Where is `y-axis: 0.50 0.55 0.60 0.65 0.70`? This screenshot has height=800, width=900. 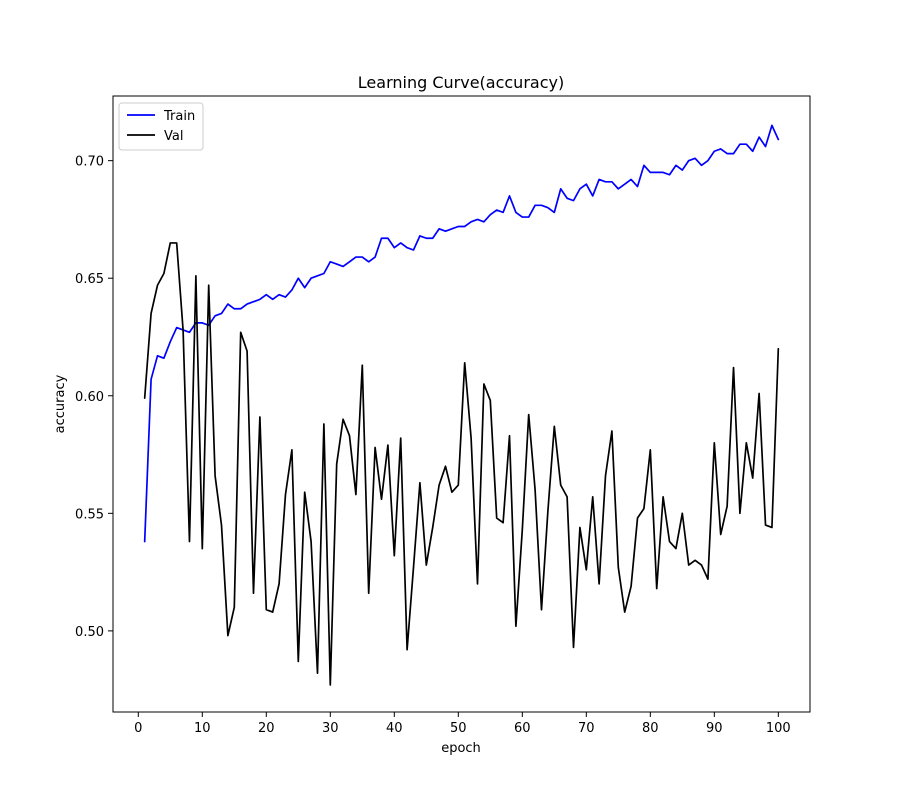
y-axis: 0.50 0.55 0.60 0.65 0.70 is located at coordinates (94, 397).